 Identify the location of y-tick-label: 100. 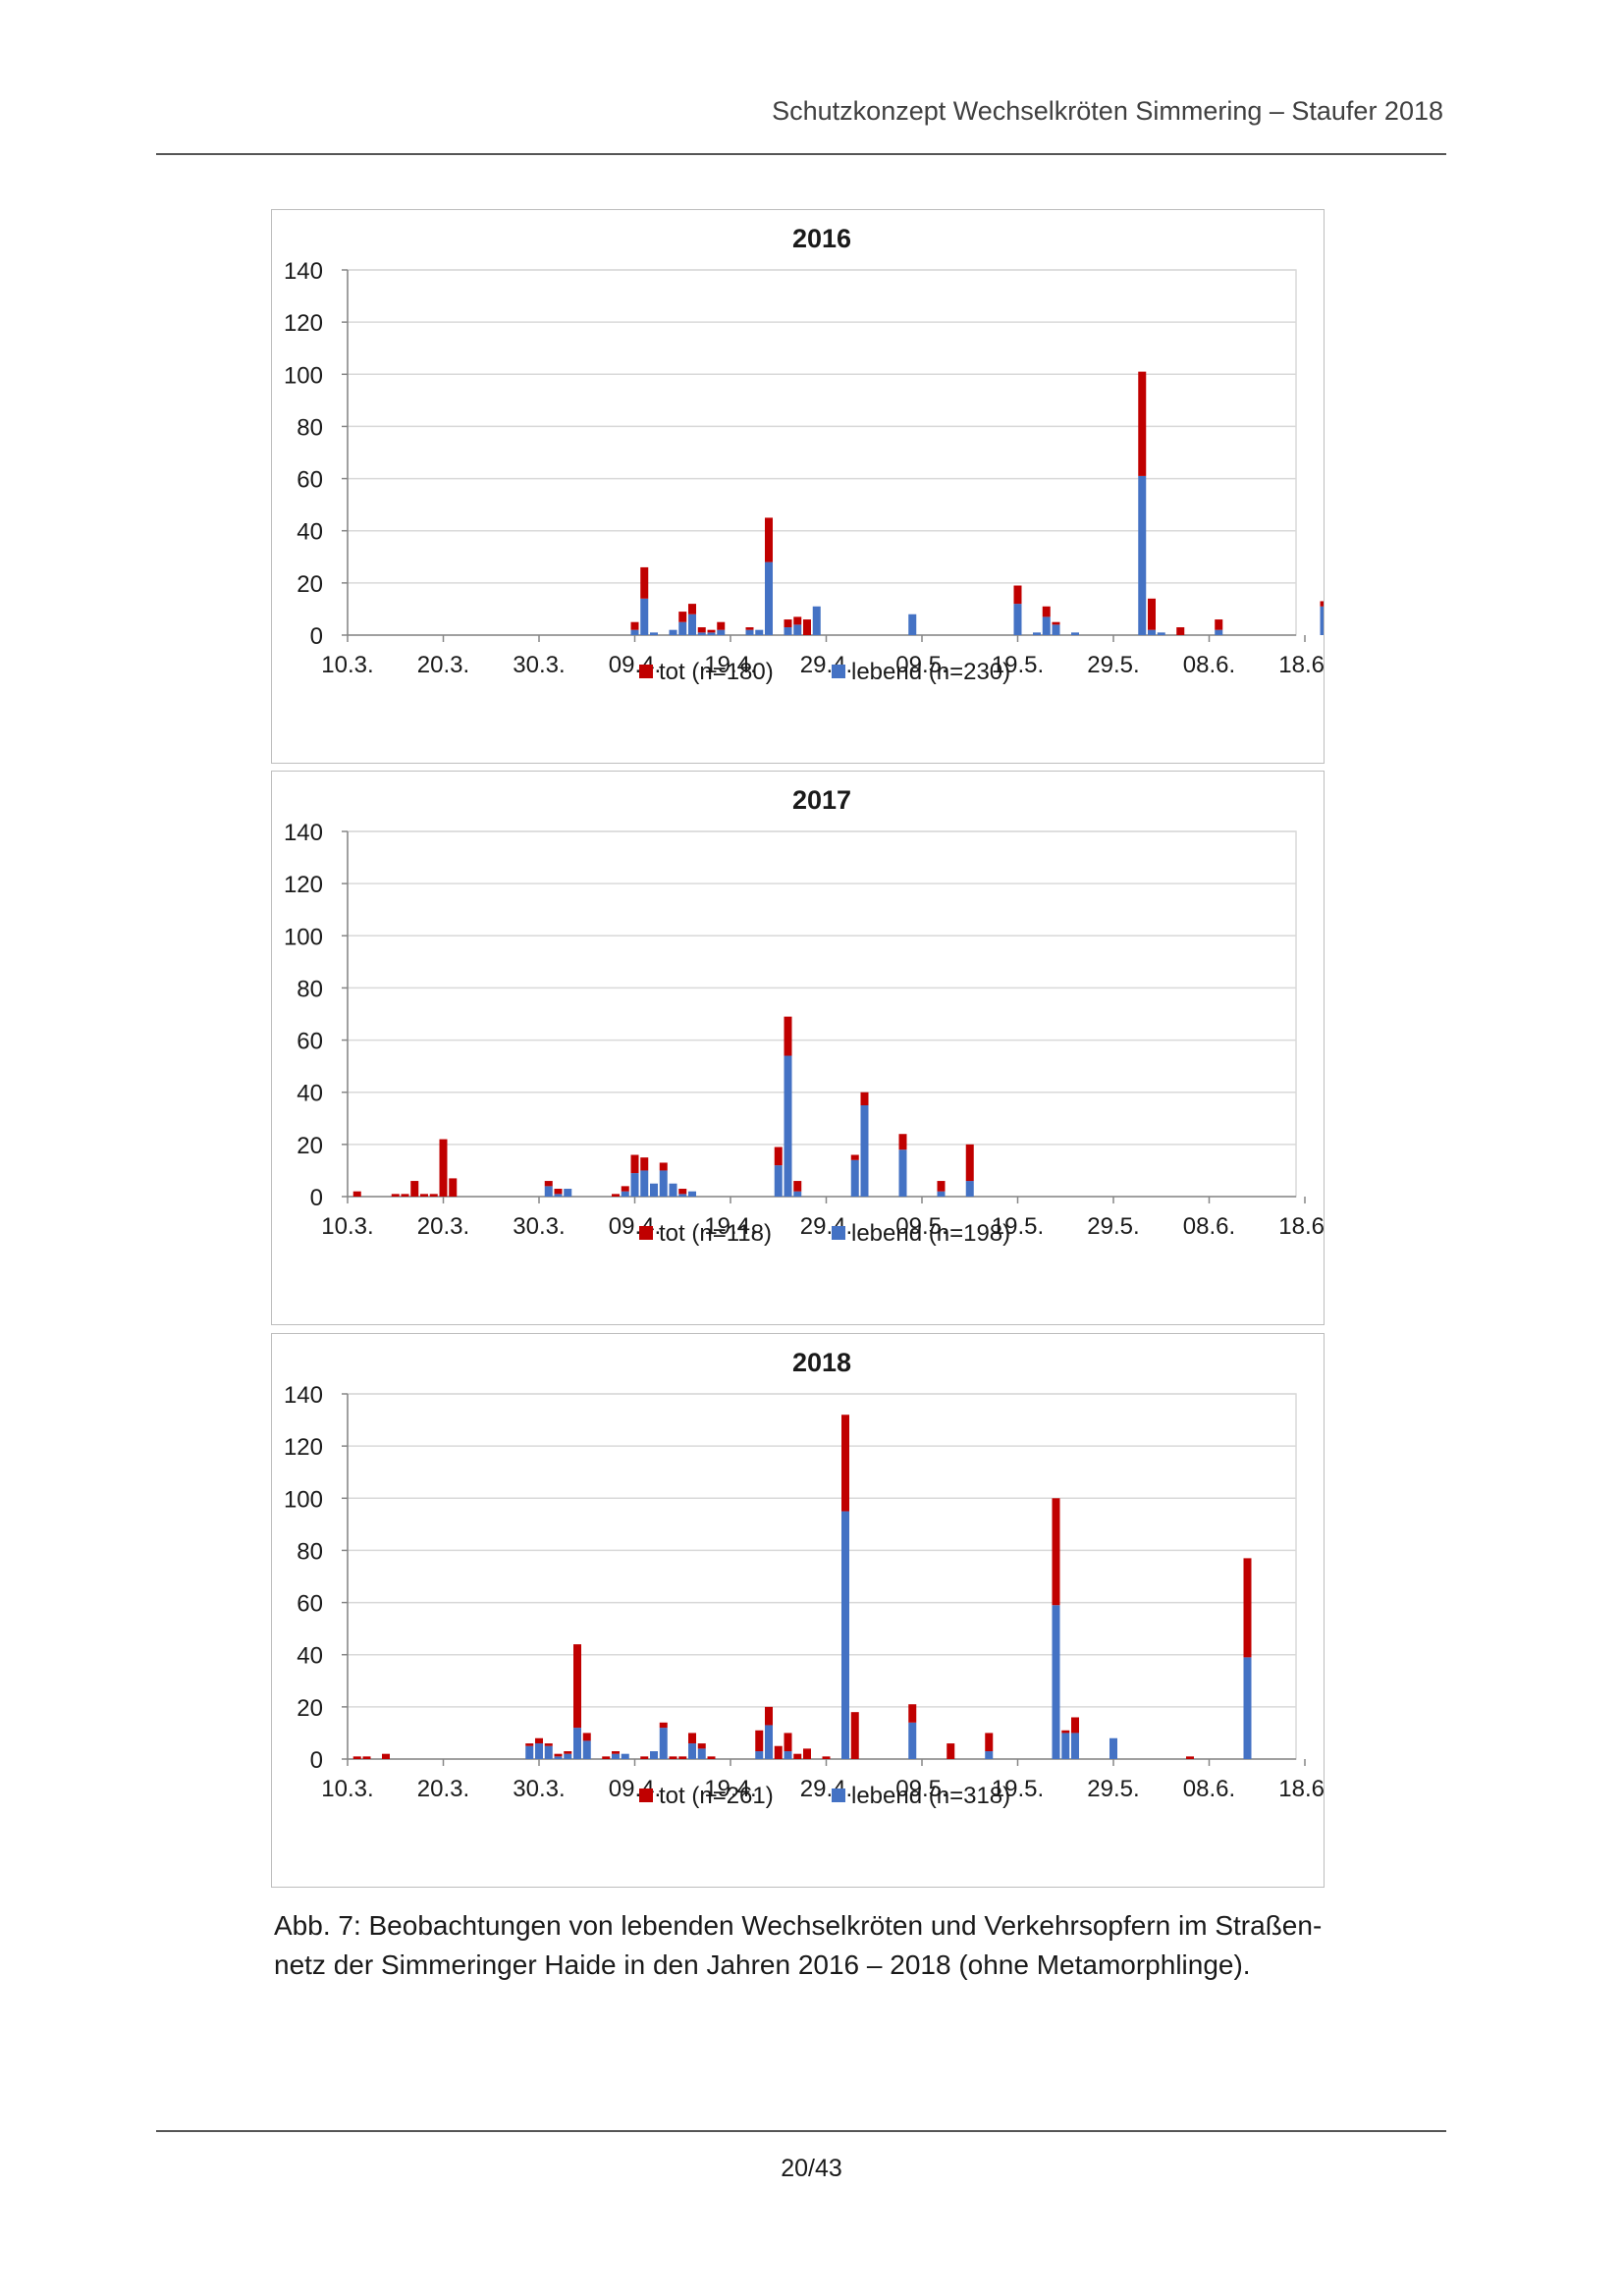
(303, 375).